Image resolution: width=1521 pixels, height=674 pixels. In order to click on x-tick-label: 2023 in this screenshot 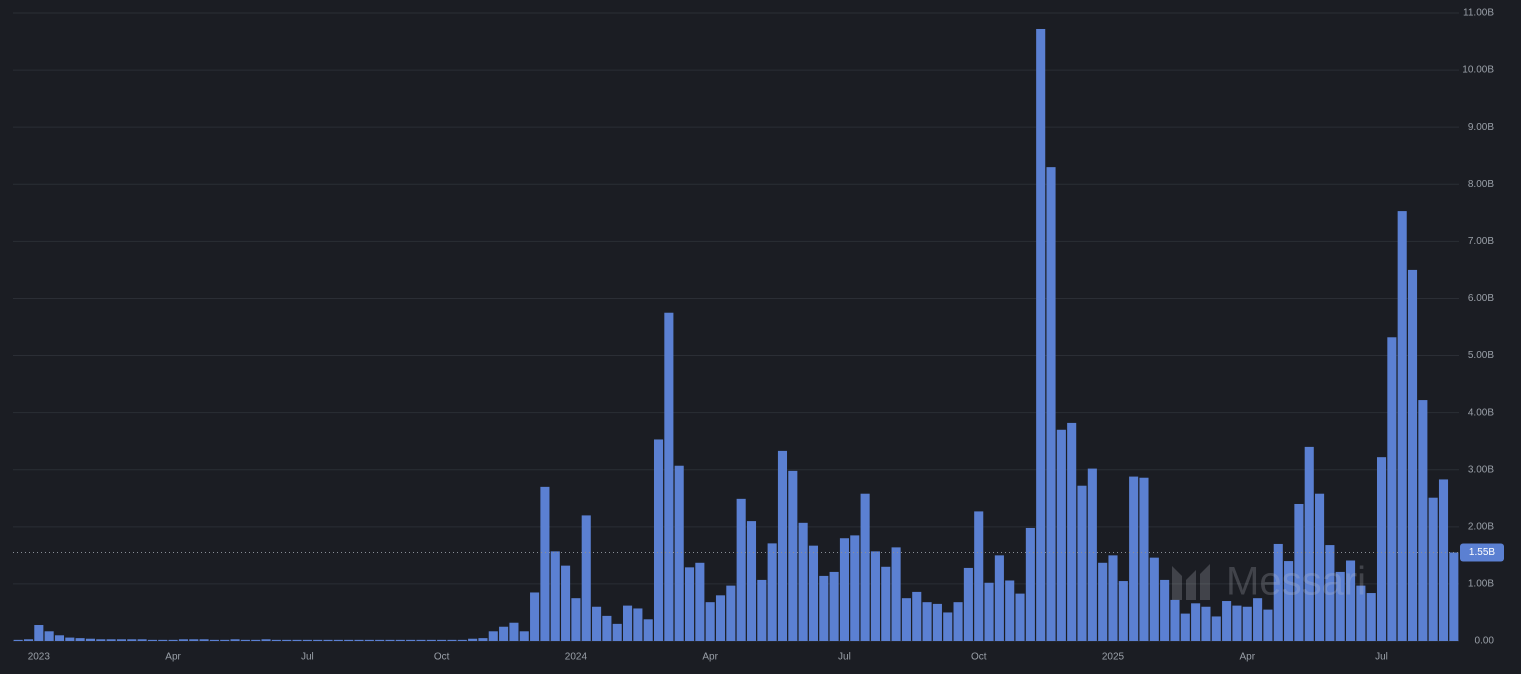, I will do `click(39, 657)`.